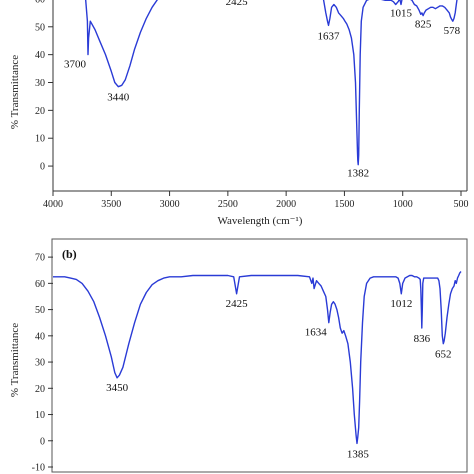  Describe the element at coordinates (423, 25) in the screenshot. I see `peak-label: 825` at that location.